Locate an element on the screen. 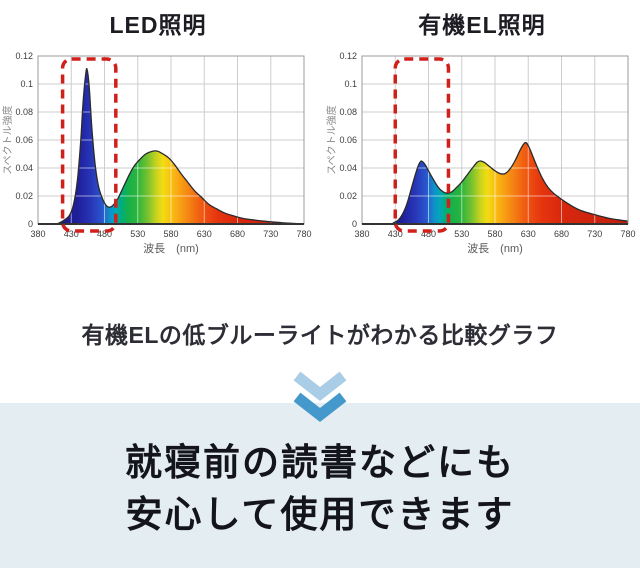  led-chart-title: LED照明 is located at coordinates (158, 25).